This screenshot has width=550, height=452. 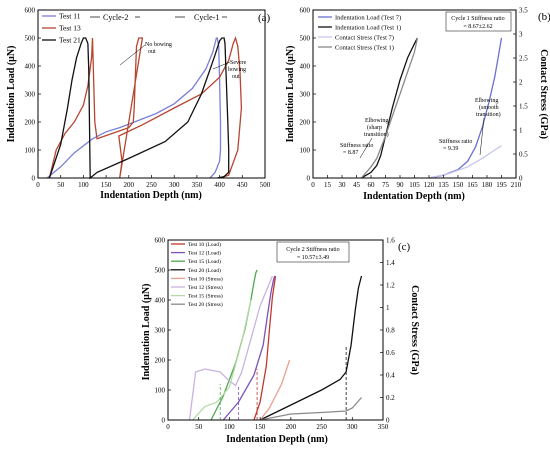 I want to click on panel-a-series-group, so click(x=144, y=107).